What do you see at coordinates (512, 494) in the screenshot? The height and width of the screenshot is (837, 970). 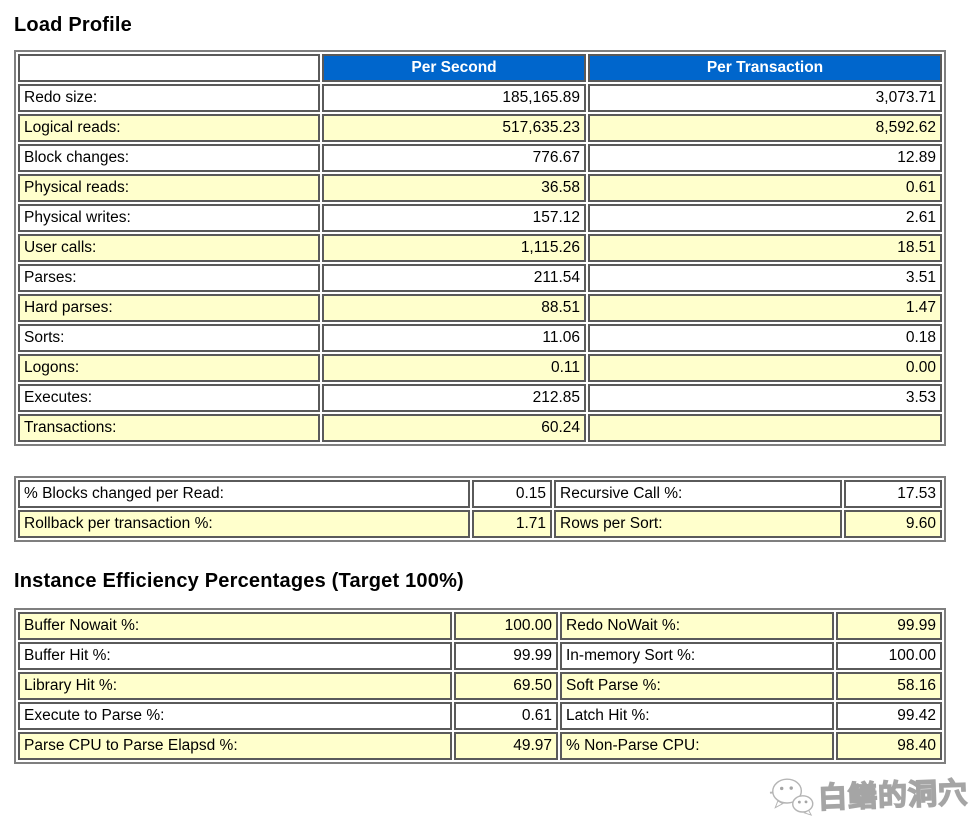 I see `metric-value: 0.15` at bounding box center [512, 494].